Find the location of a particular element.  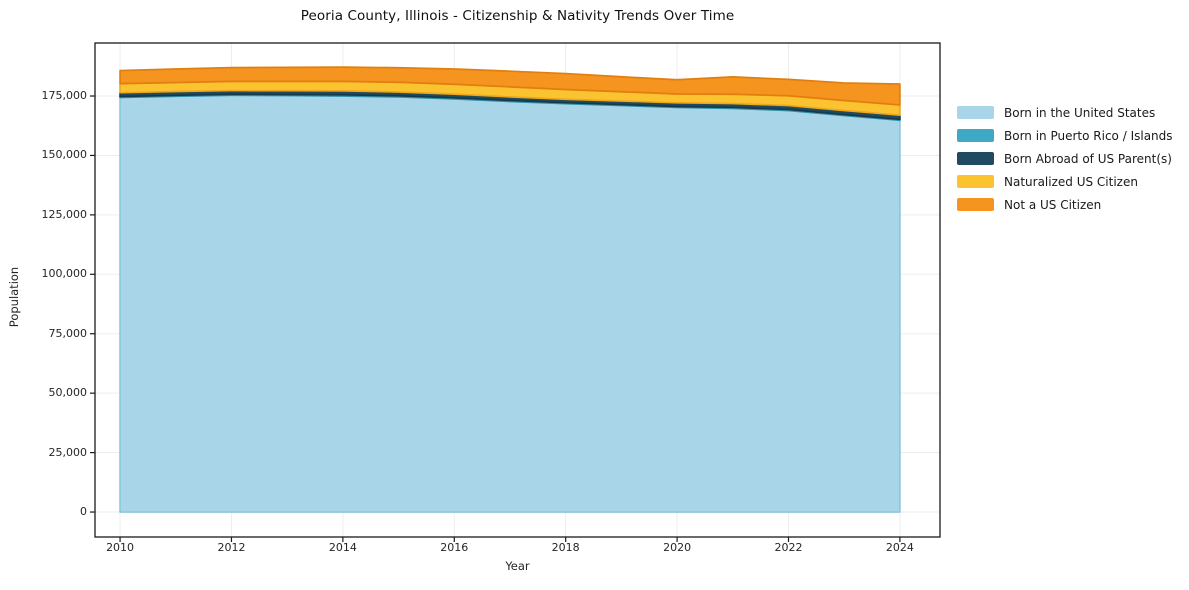

y-tick-label: 125,000 is located at coordinates (64, 214).